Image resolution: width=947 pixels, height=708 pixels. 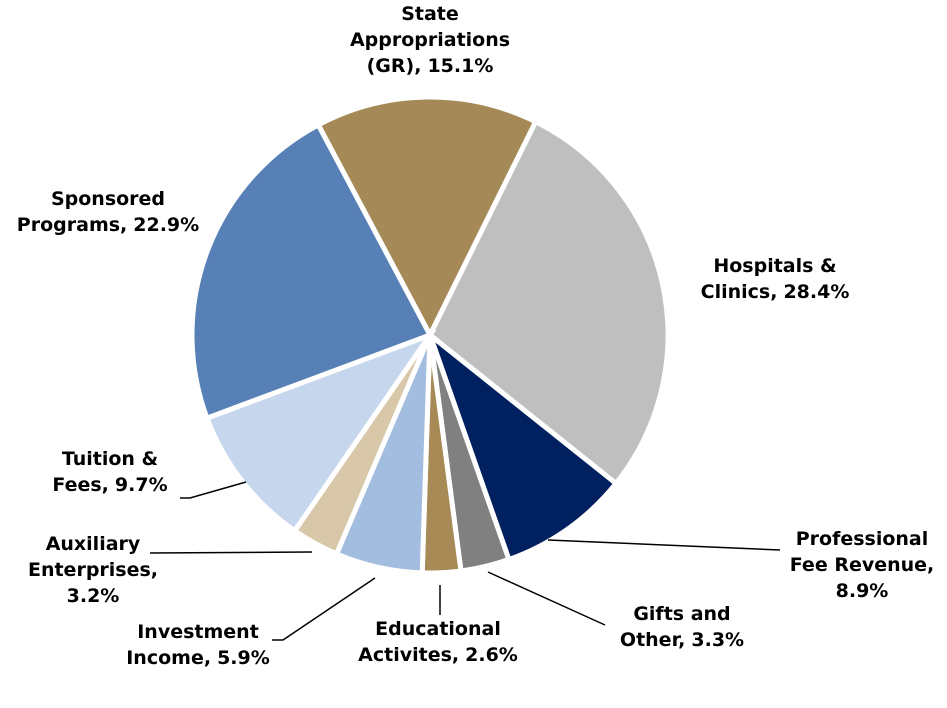 I want to click on data-label: Educational Activites, 2.6%, so click(x=438, y=642).